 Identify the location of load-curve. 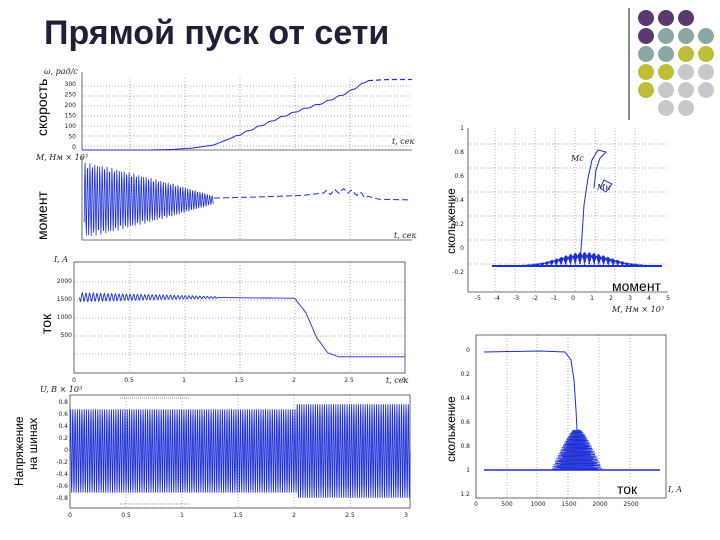
(606, 186).